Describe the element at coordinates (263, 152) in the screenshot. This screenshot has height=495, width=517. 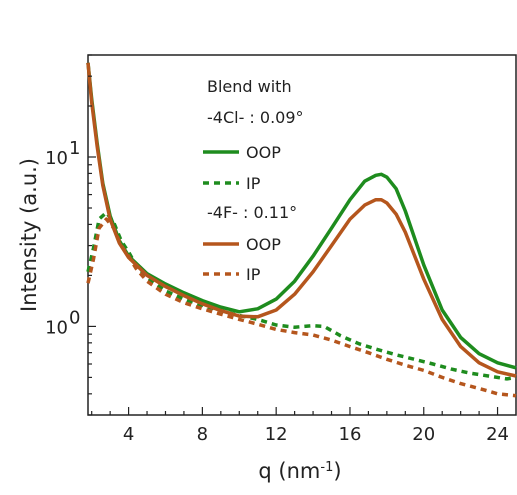
I see `legend-entry-4cl-oop: OOP` at that location.